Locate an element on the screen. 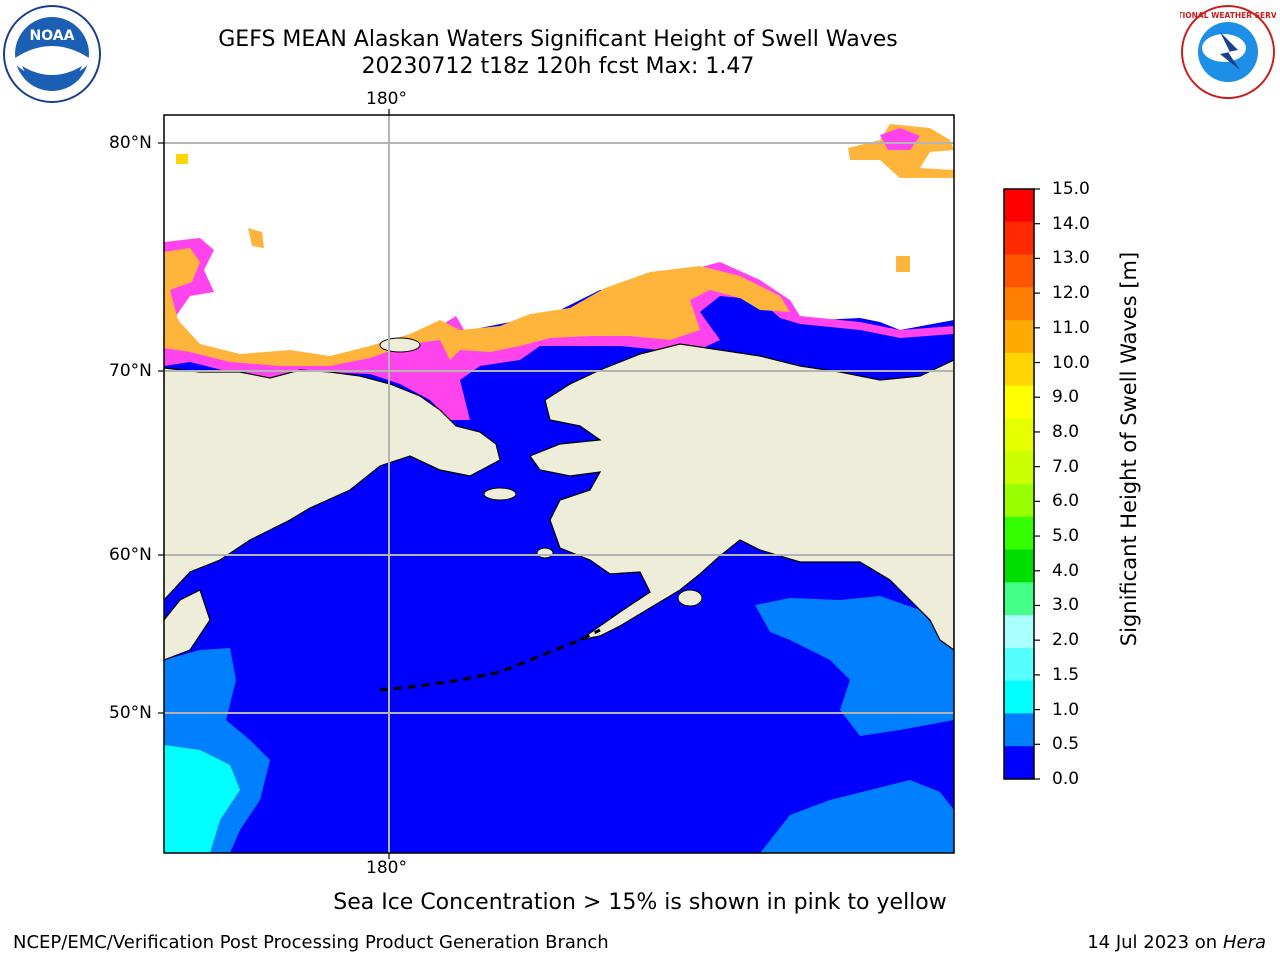 This screenshot has width=1280, height=960. kodiak-island is located at coordinates (690, 598).